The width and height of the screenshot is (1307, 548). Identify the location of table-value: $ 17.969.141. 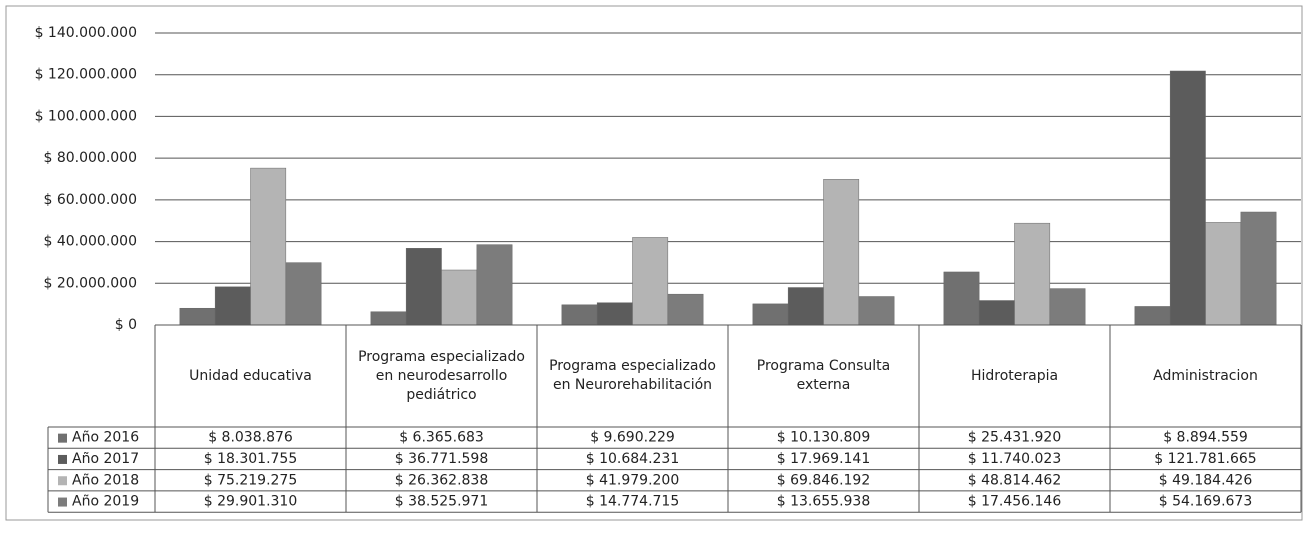
(824, 459).